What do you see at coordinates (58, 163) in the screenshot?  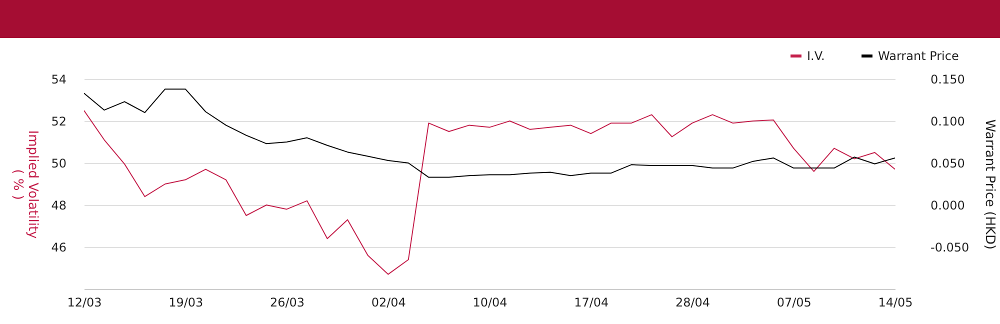 I see `y-tick-label: 50` at bounding box center [58, 163].